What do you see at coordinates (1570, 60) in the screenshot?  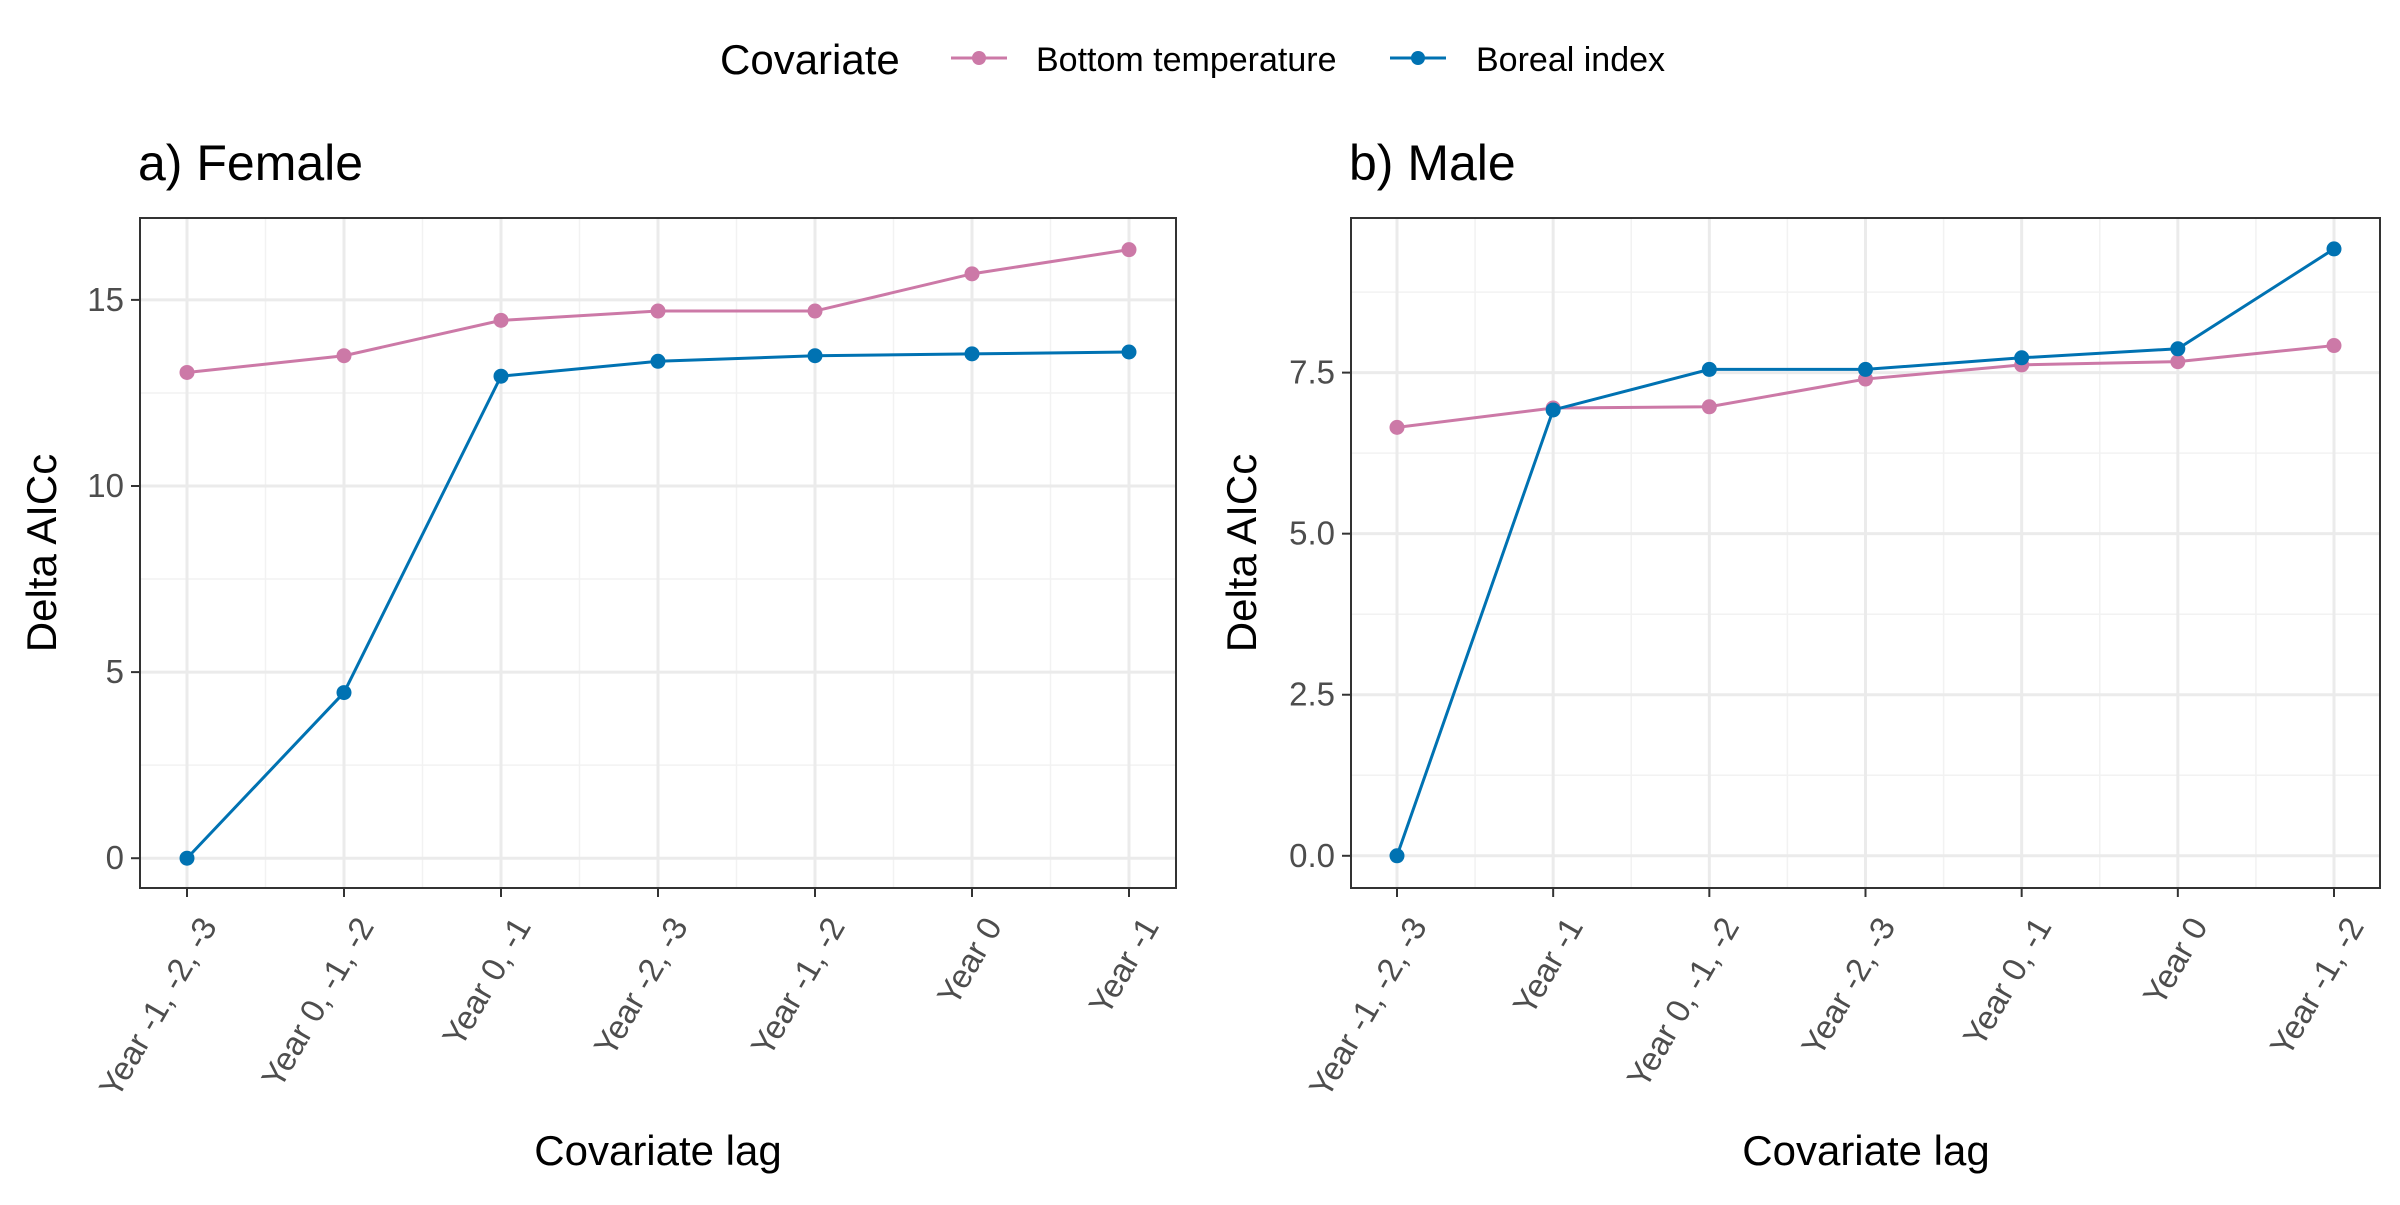 I see `legend-label-boreal-index: Boreal index` at bounding box center [1570, 60].